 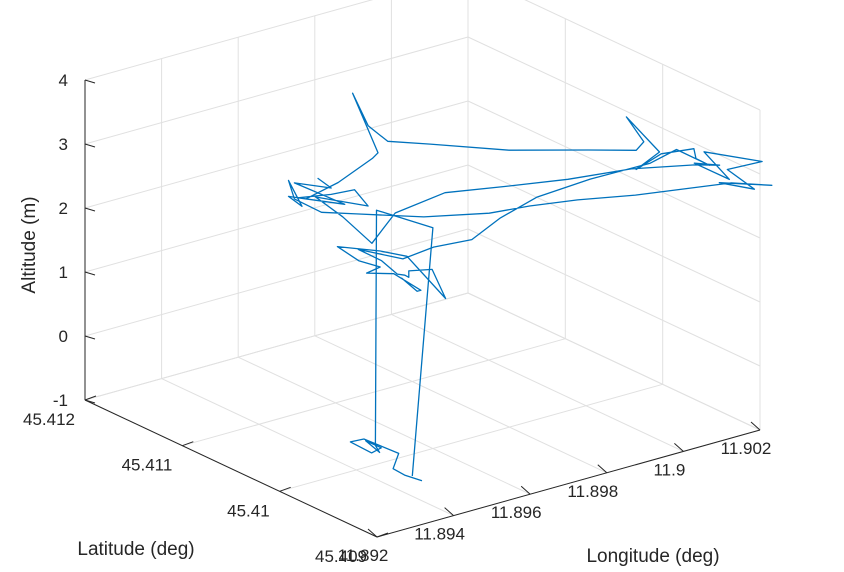 What do you see at coordinates (652, 556) in the screenshot?
I see `x-axis-title: Longitude (deg)` at bounding box center [652, 556].